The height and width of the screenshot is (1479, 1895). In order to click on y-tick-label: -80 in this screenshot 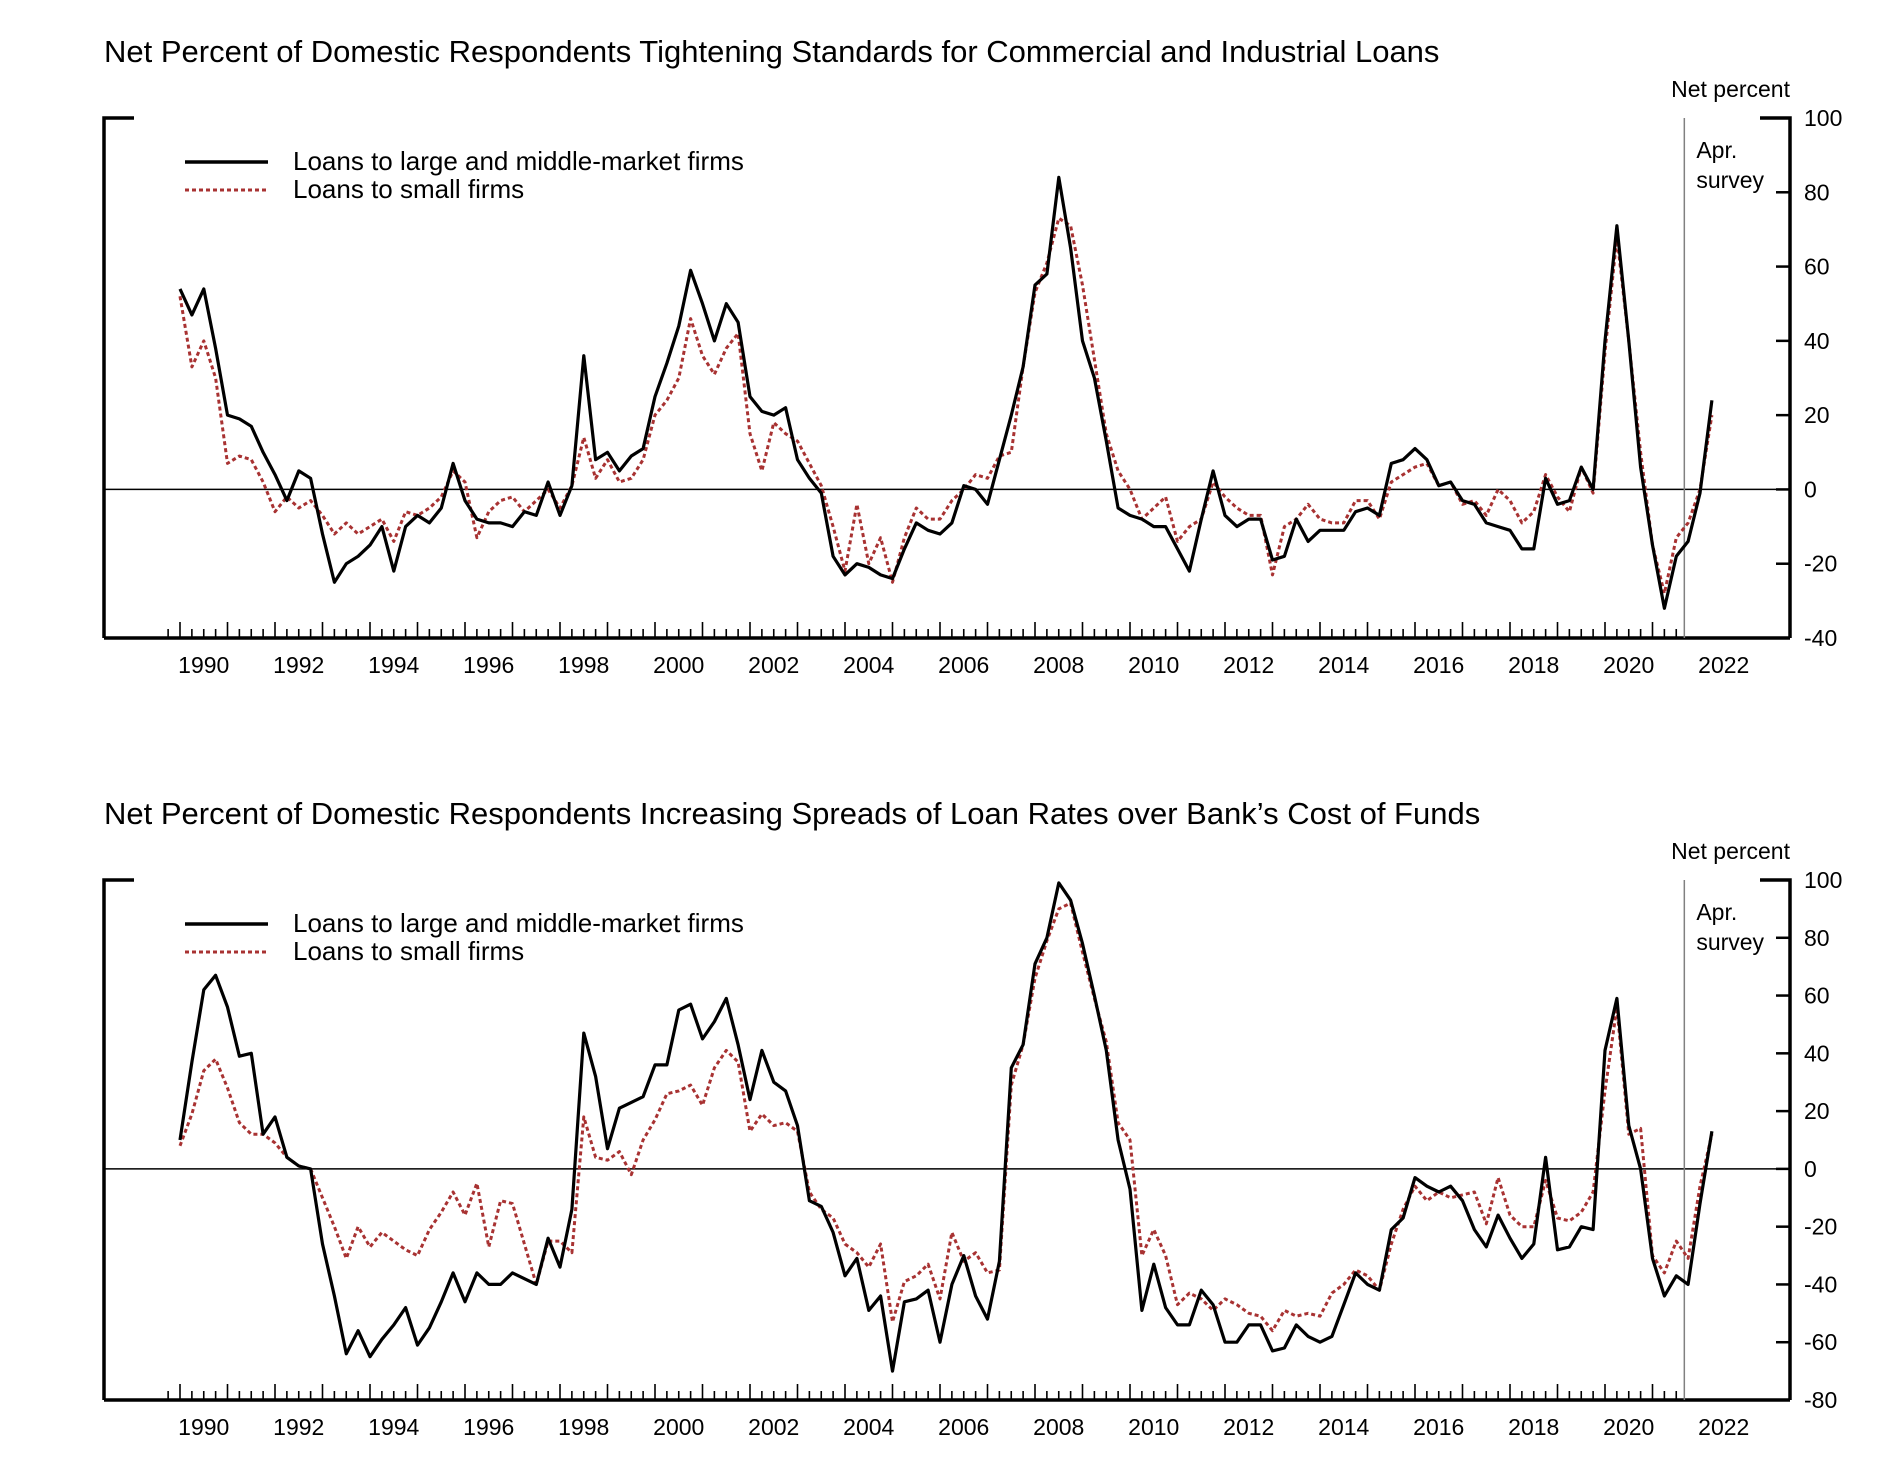, I will do `click(1820, 1400)`.